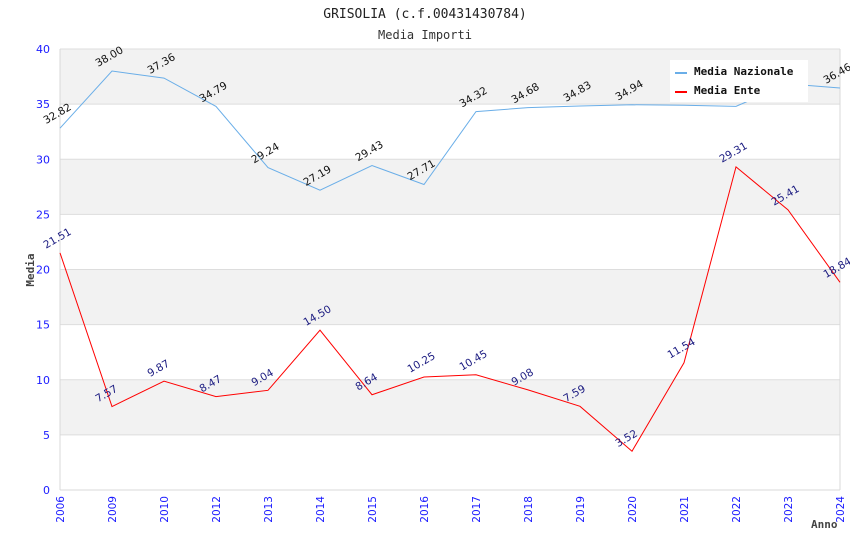 The image size is (850, 550). I want to click on x-tick-label: 2022, so click(737, 509).